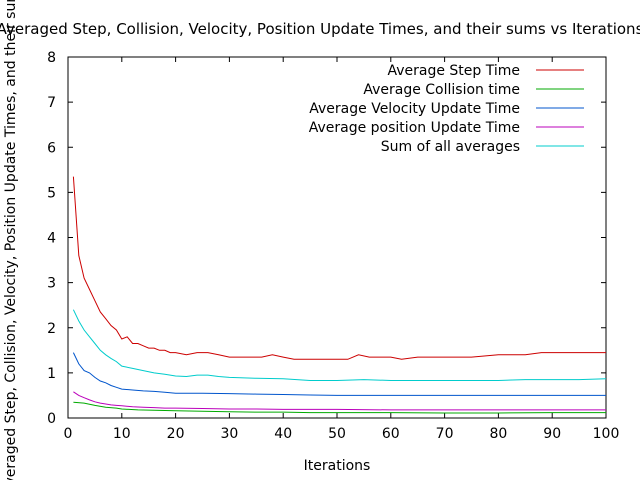  What do you see at coordinates (445, 434) in the screenshot?
I see `x-tick-label: 70` at bounding box center [445, 434].